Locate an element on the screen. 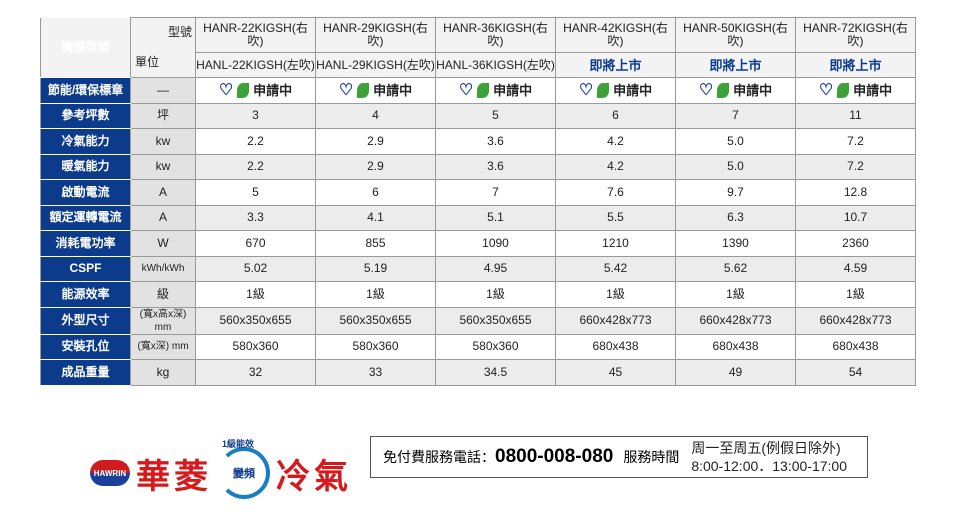 The width and height of the screenshot is (960, 512). value-cell: 3.3 is located at coordinates (255, 217).